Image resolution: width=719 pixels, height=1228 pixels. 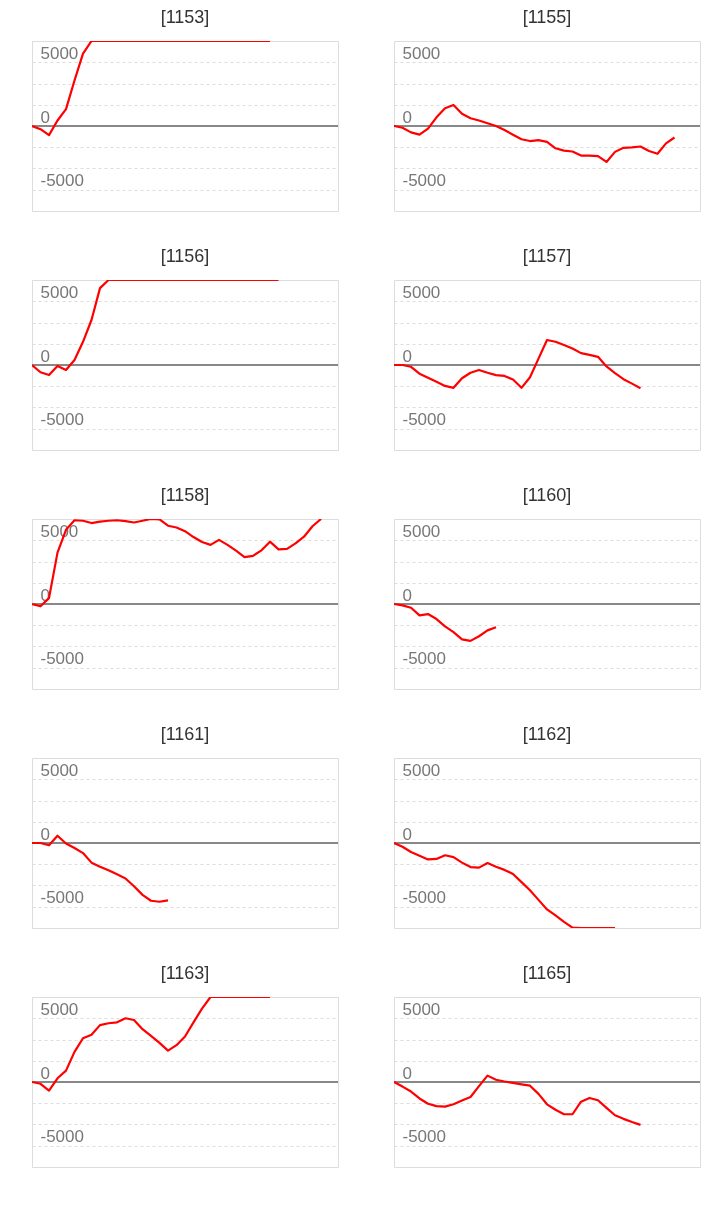 What do you see at coordinates (547, 495) in the screenshot?
I see `chart-title: [1160]` at bounding box center [547, 495].